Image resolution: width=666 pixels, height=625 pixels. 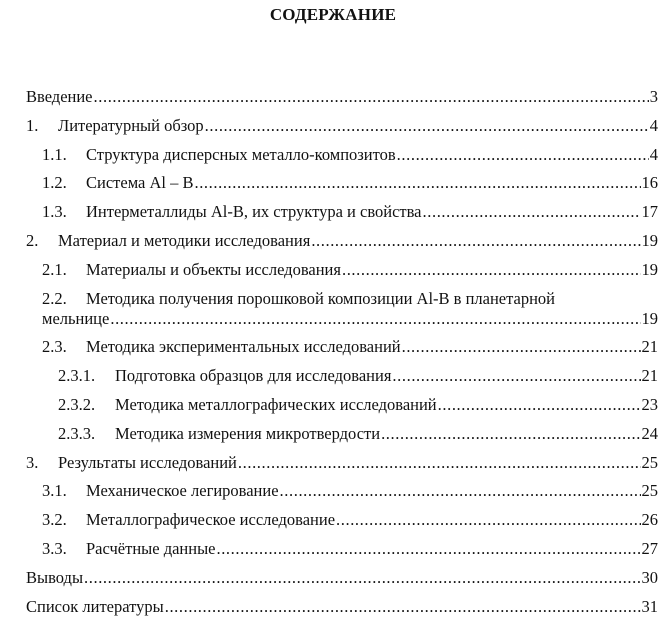 What do you see at coordinates (151, 548) in the screenshot?
I see `entry-title: Расчётные данные` at bounding box center [151, 548].